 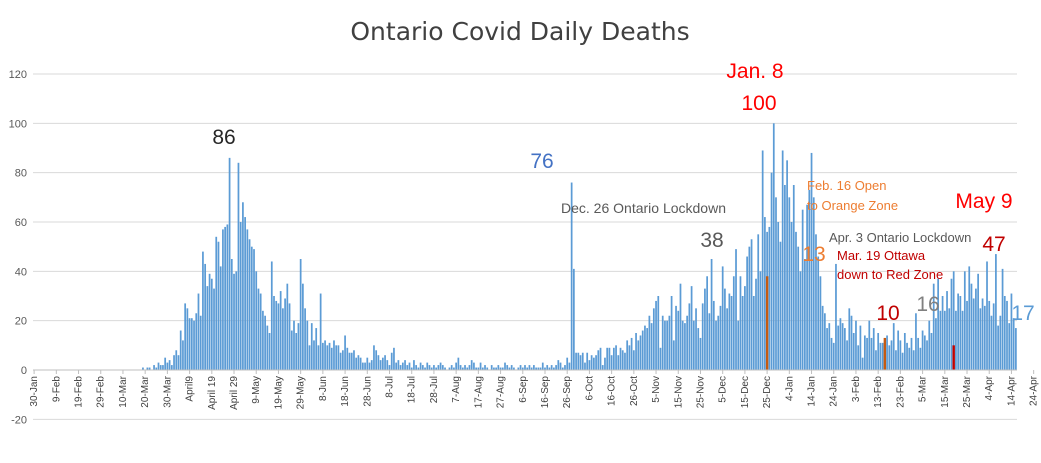 I want to click on x-tick-label: 26-Sep, so click(x=567, y=392).